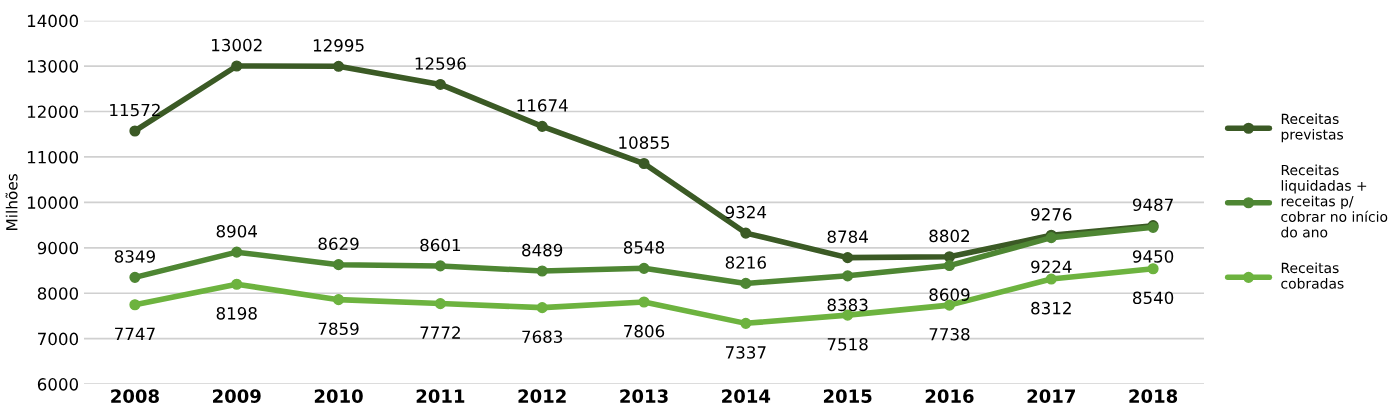  Describe the element at coordinates (53, 157) in the screenshot. I see `y-tick-label: 11000` at that location.